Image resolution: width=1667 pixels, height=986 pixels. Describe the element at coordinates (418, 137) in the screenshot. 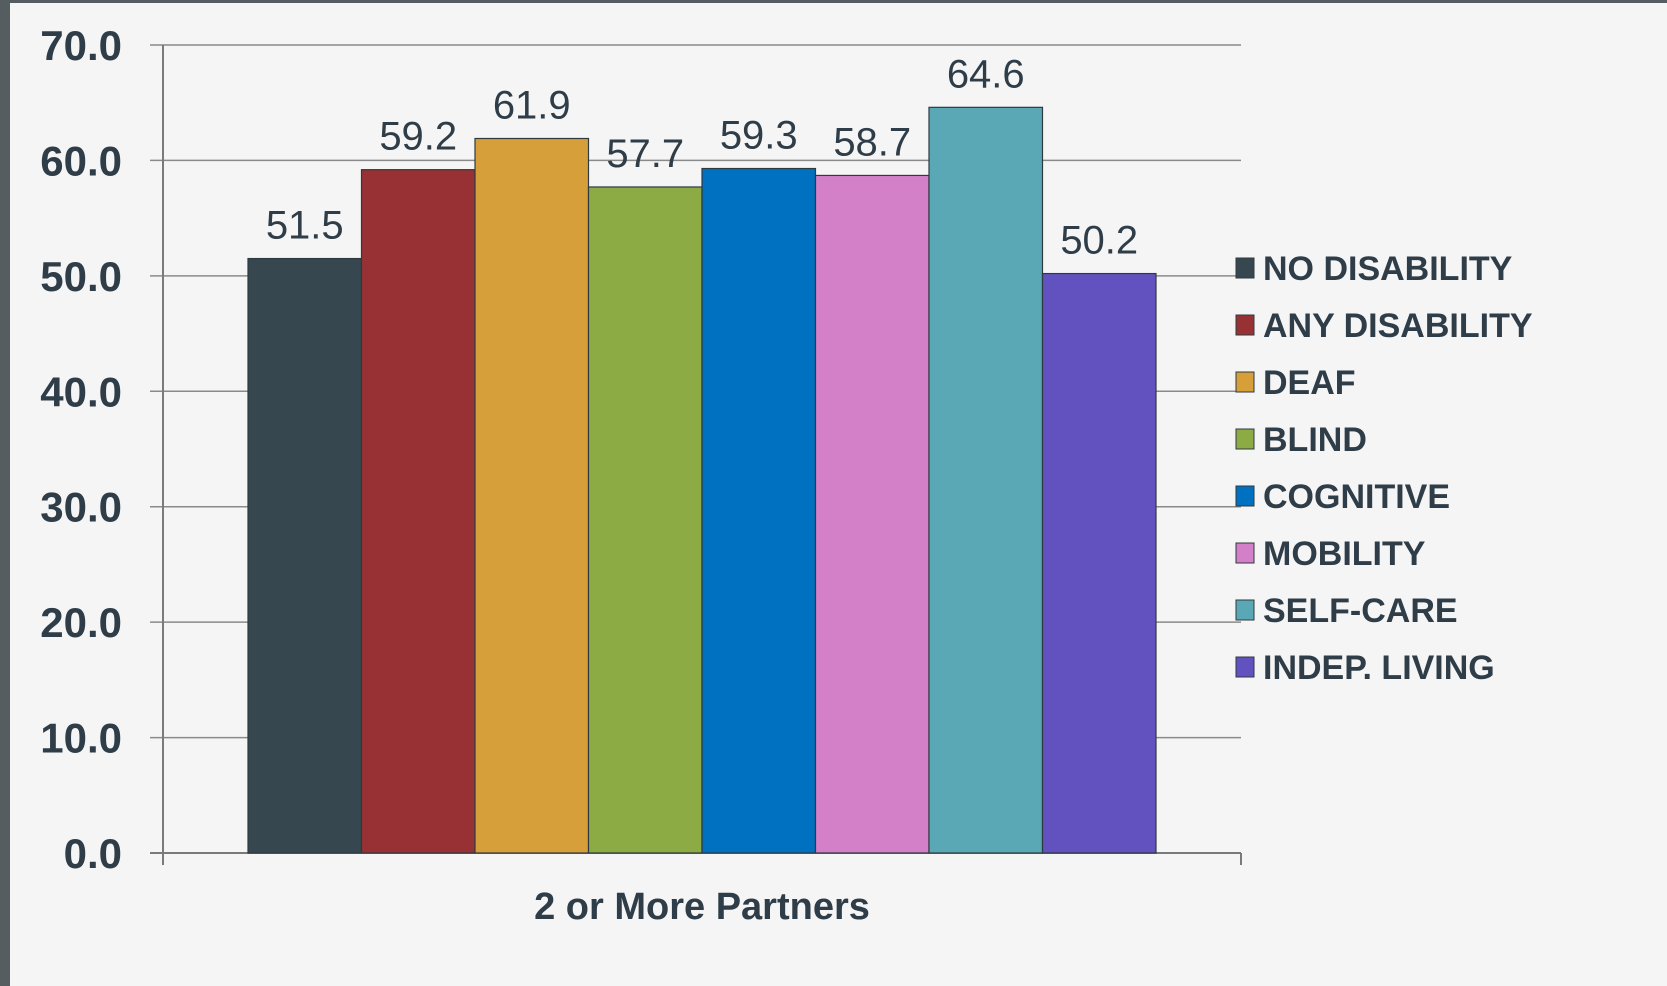

I see `data-label: 59.2` at that location.